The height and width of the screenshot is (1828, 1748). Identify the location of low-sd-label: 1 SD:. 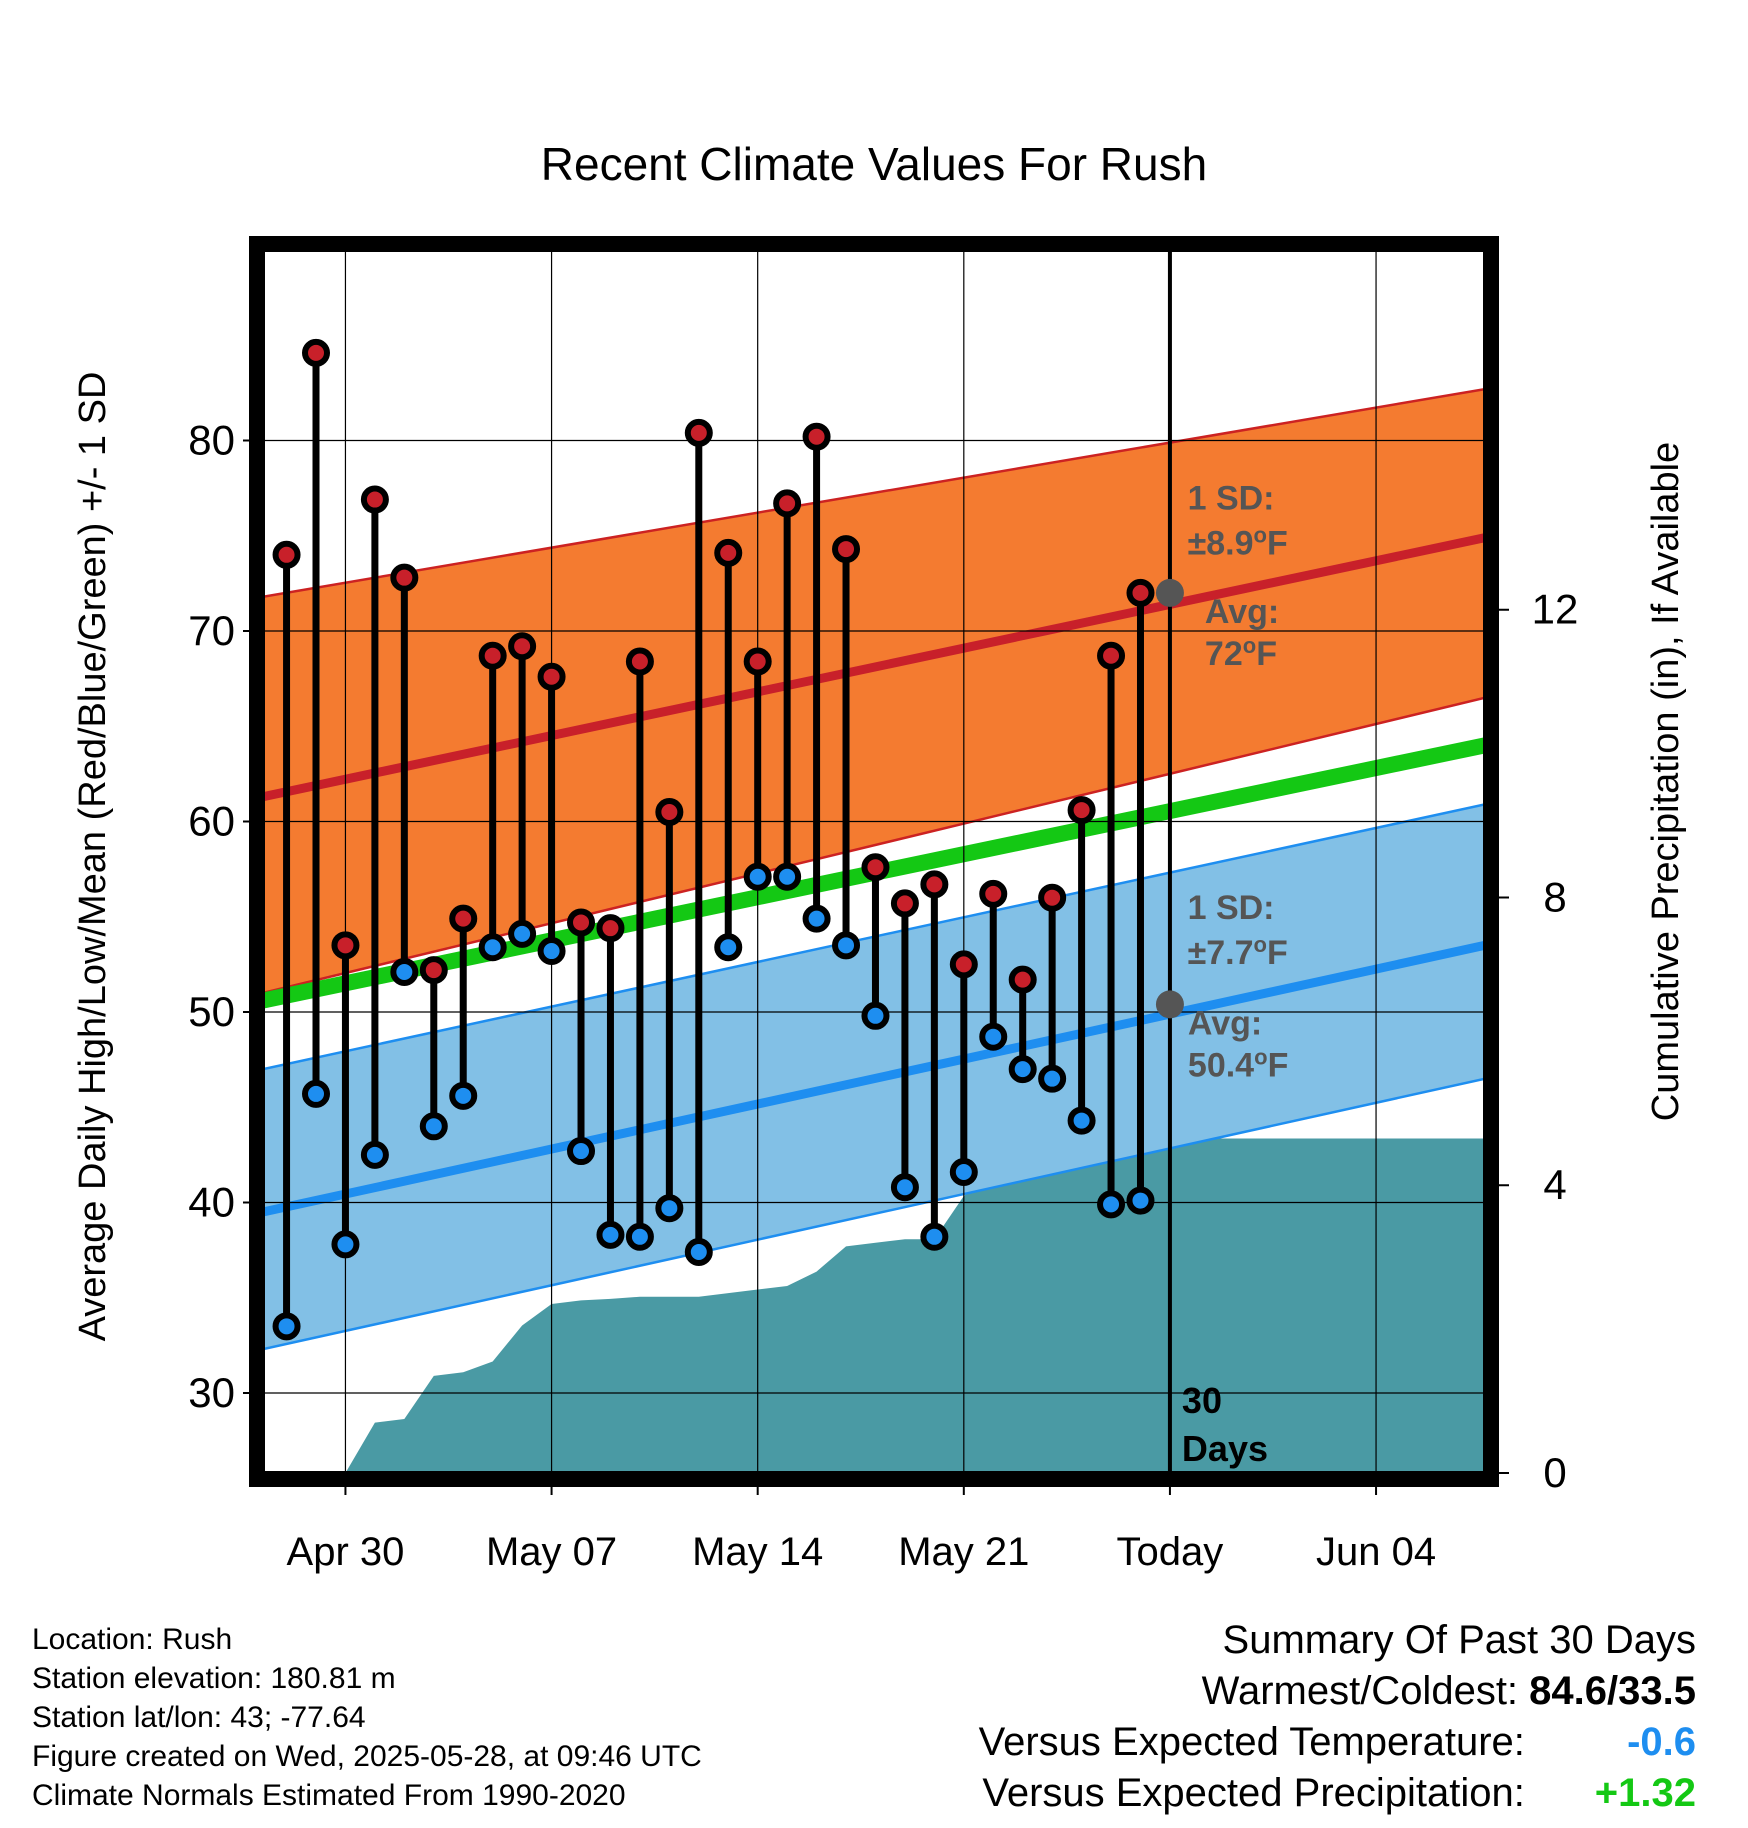
(1231, 908).